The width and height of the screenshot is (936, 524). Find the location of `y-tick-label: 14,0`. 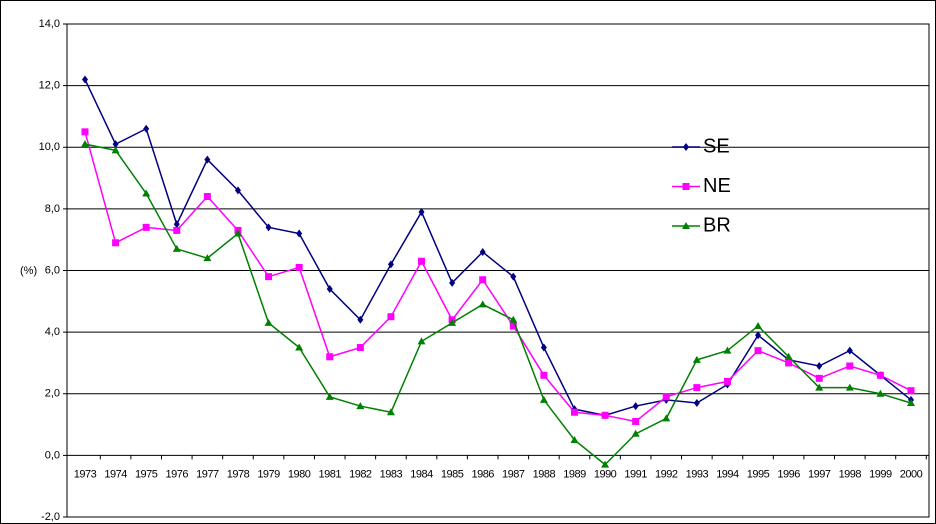

y-tick-label: 14,0 is located at coordinates (49, 24).